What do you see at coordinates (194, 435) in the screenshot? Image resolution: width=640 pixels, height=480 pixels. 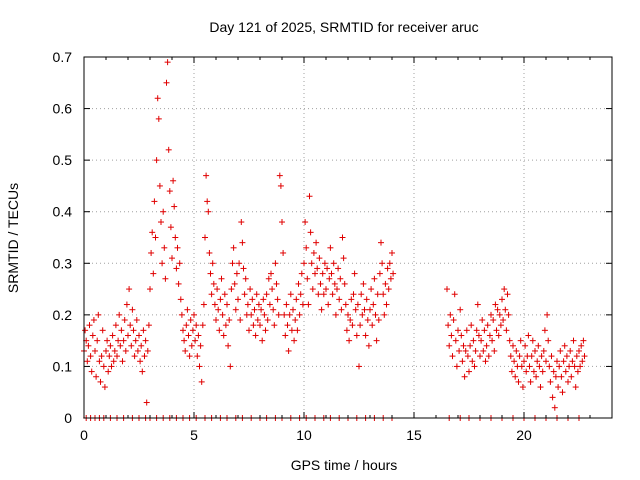 I see `x-tick-label: 5` at bounding box center [194, 435].